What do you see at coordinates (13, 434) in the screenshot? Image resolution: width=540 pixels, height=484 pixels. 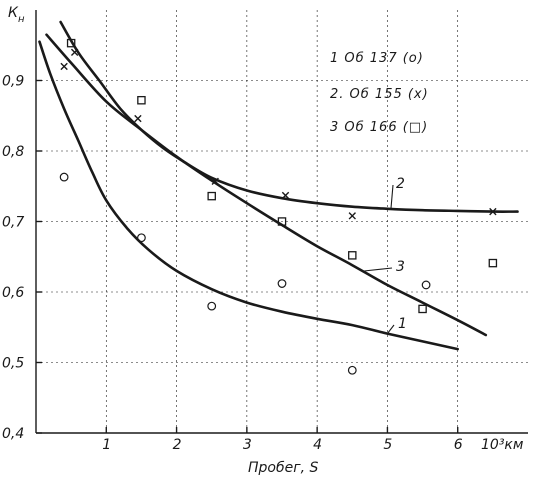 I see `y-tick-label: 0,4` at bounding box center [13, 434].